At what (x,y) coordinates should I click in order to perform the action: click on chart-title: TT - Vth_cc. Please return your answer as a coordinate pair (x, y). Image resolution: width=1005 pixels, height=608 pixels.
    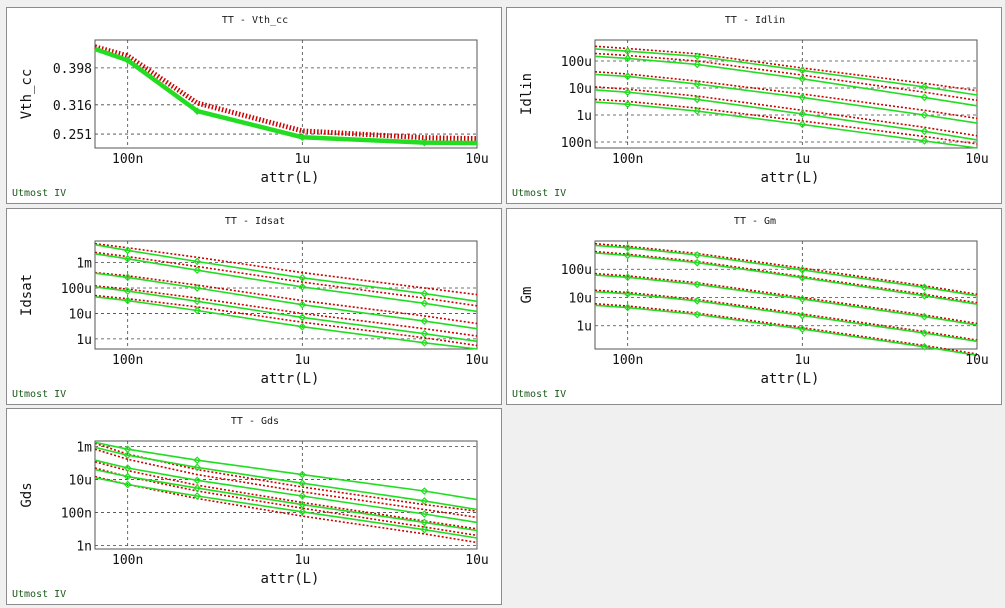
    Looking at the image, I should click on (255, 20).